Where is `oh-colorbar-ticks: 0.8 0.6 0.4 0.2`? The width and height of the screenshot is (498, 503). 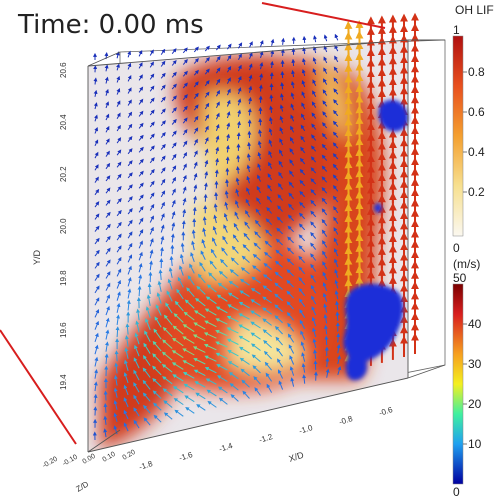 oh-colorbar-ticks: 0.8 0.6 0.4 0.2 is located at coordinates (474, 132).